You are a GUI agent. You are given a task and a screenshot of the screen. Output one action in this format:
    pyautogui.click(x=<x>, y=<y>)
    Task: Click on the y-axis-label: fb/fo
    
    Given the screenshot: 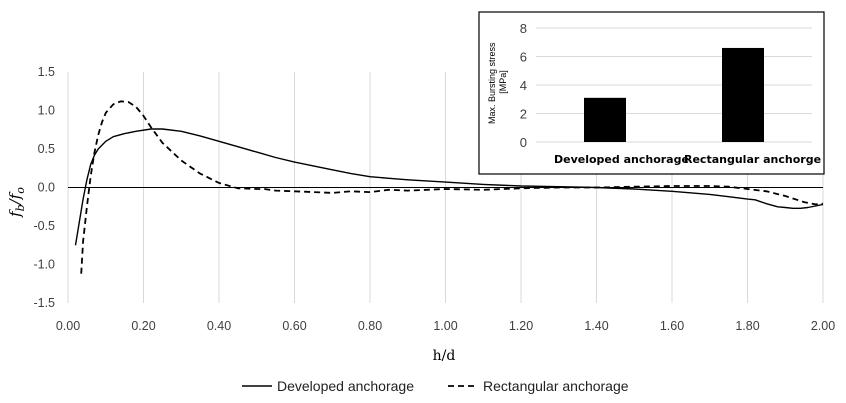 What is the action you would take?
    pyautogui.click(x=16, y=202)
    